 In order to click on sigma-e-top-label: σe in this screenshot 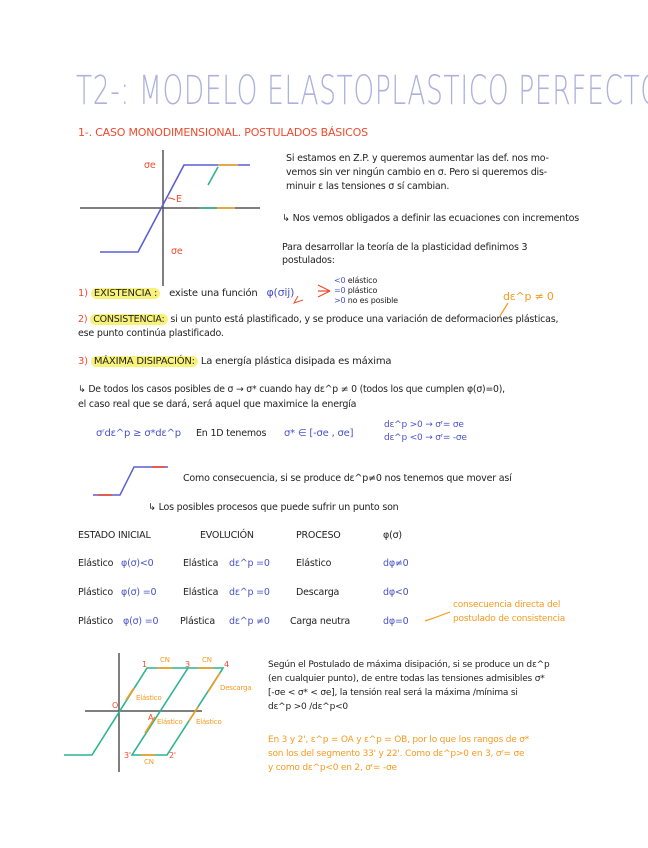, I will do `click(150, 165)`.